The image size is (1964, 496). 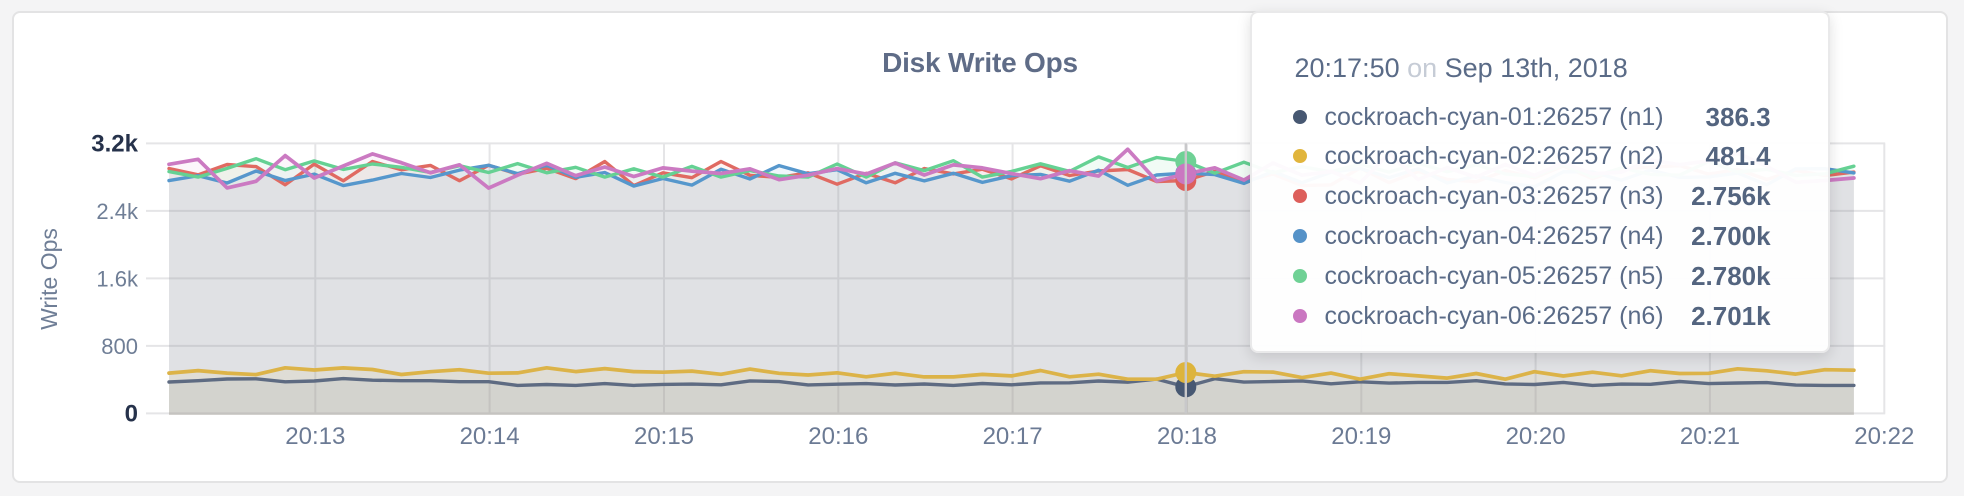 What do you see at coordinates (117, 278) in the screenshot?
I see `svg-text: 1.6k` at bounding box center [117, 278].